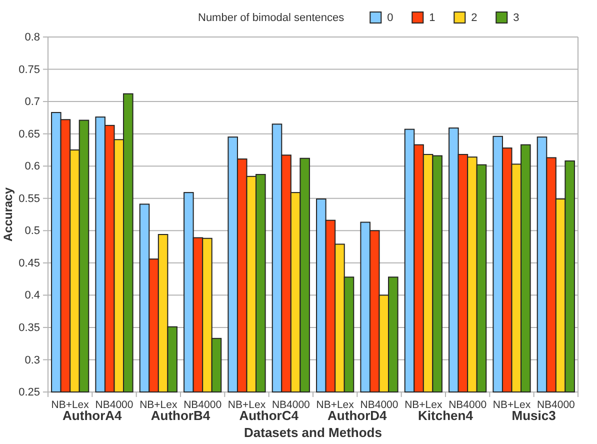 The image size is (597, 444). I want to click on text: AuthorA4, so click(92, 415).